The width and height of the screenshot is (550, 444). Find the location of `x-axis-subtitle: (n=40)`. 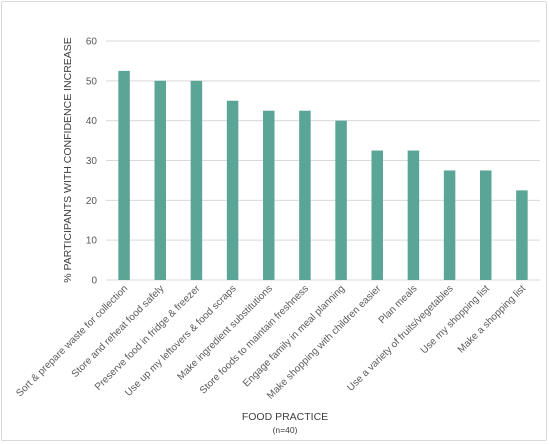

x-axis-subtitle: (n=40) is located at coordinates (285, 430).